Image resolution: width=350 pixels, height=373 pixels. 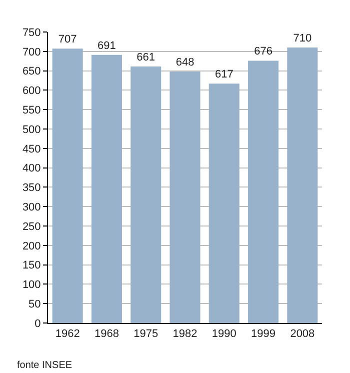 What do you see at coordinates (263, 334) in the screenshot?
I see `x-tick-label: 1999` at bounding box center [263, 334].